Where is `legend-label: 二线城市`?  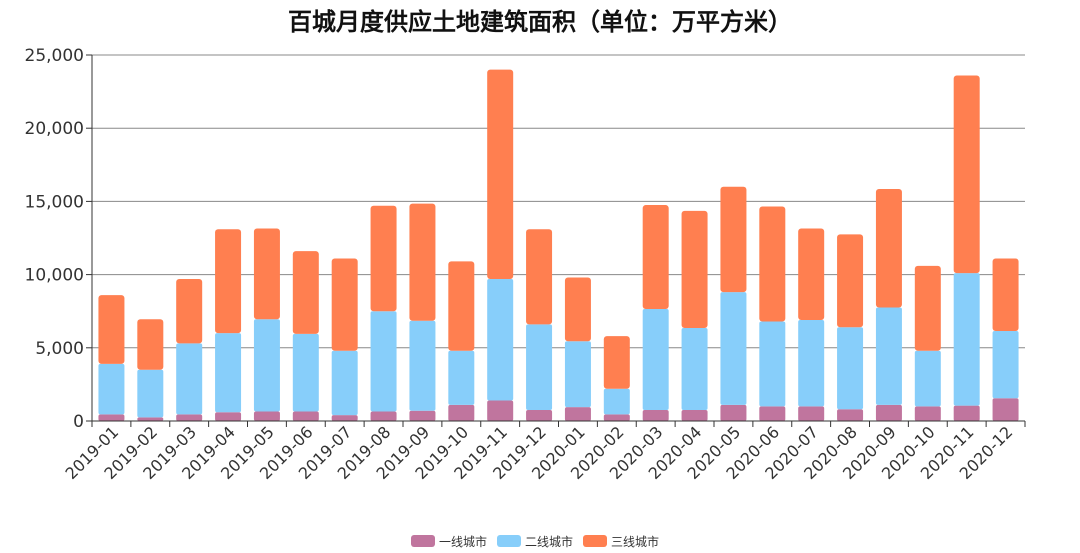 legend-label: 二线城市 is located at coordinates (549, 541).